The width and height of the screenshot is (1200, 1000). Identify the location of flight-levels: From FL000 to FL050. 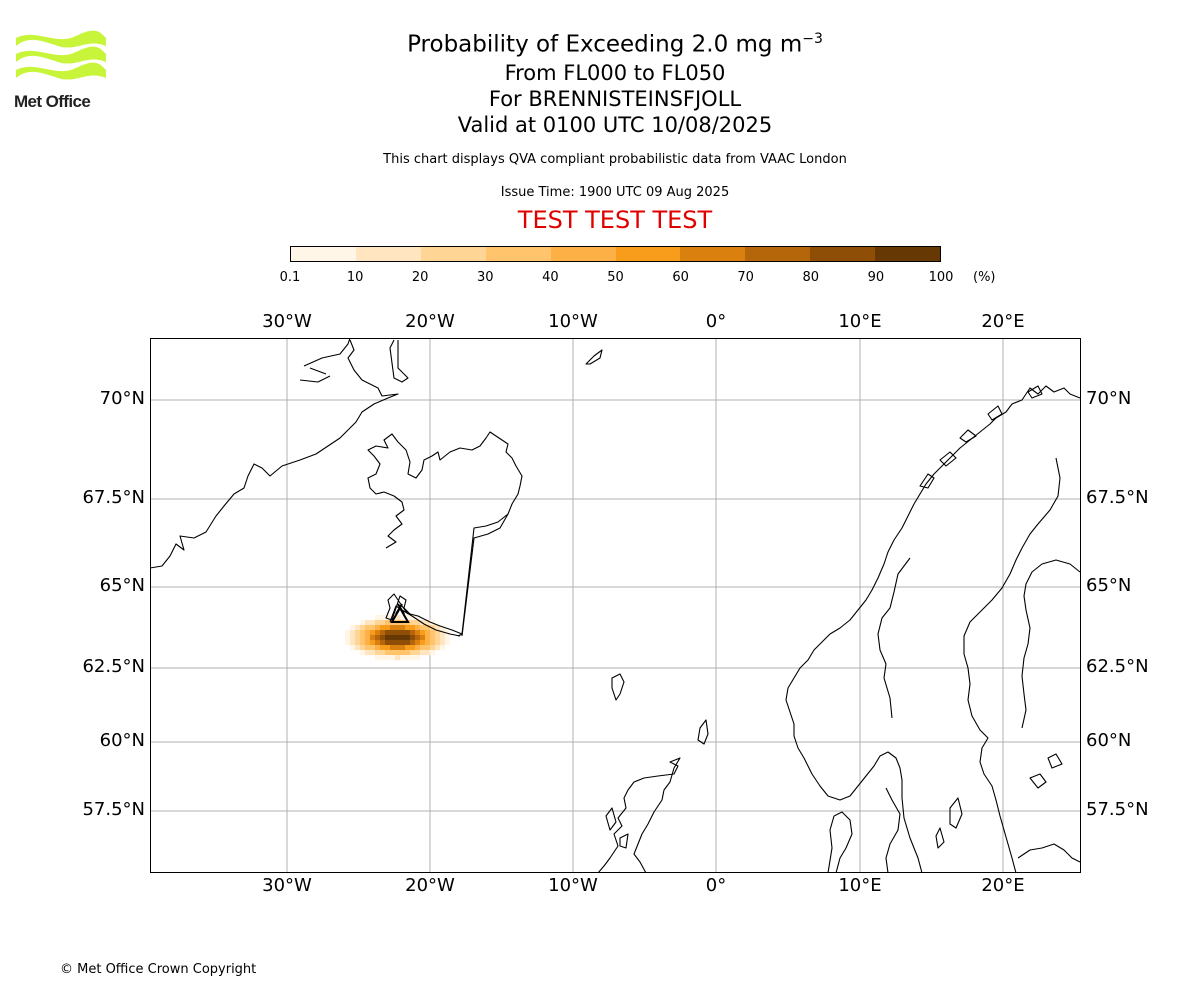
(615, 72).